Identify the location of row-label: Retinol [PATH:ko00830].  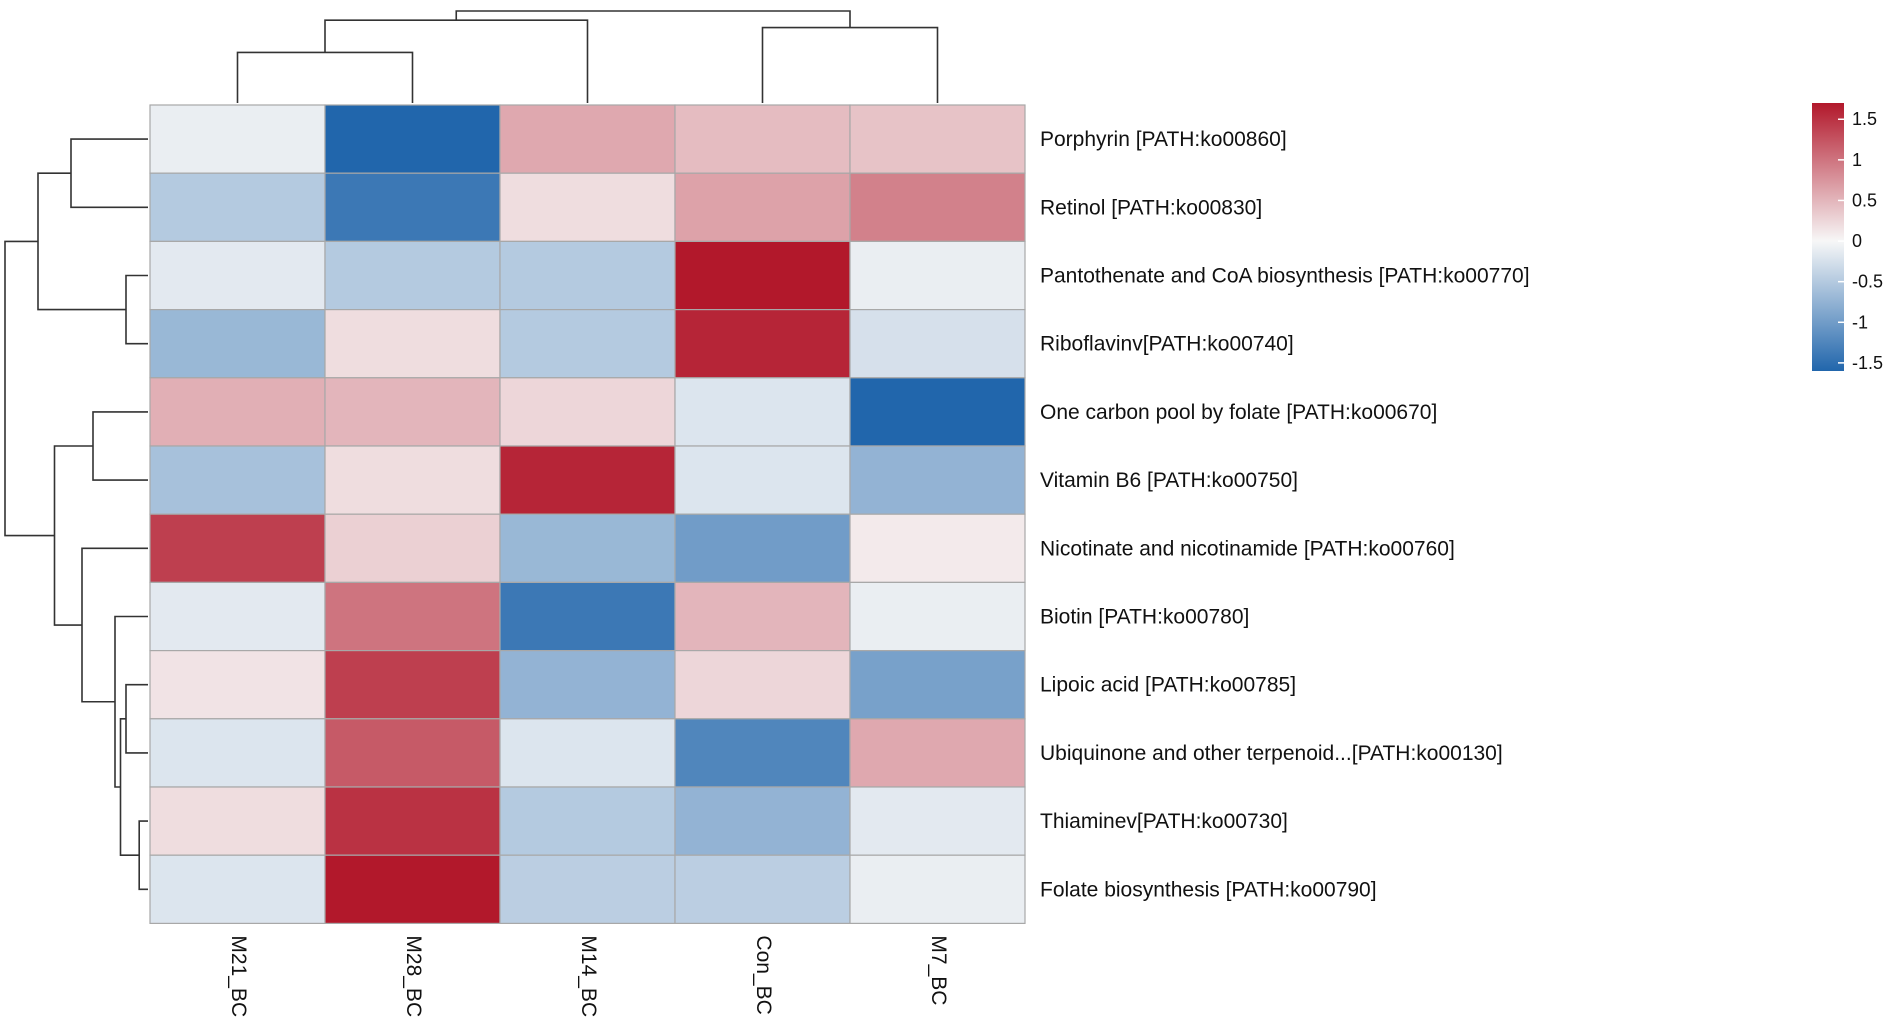
(1151, 207).